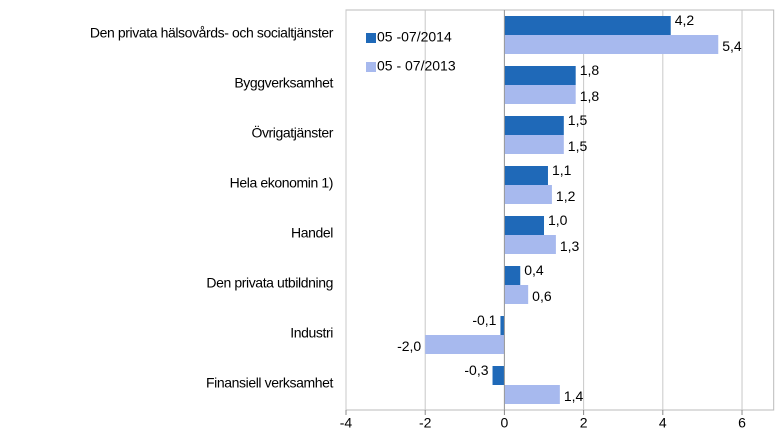 This screenshot has width=778, height=436. I want to click on category-label: Den privata utbildning, so click(269, 283).